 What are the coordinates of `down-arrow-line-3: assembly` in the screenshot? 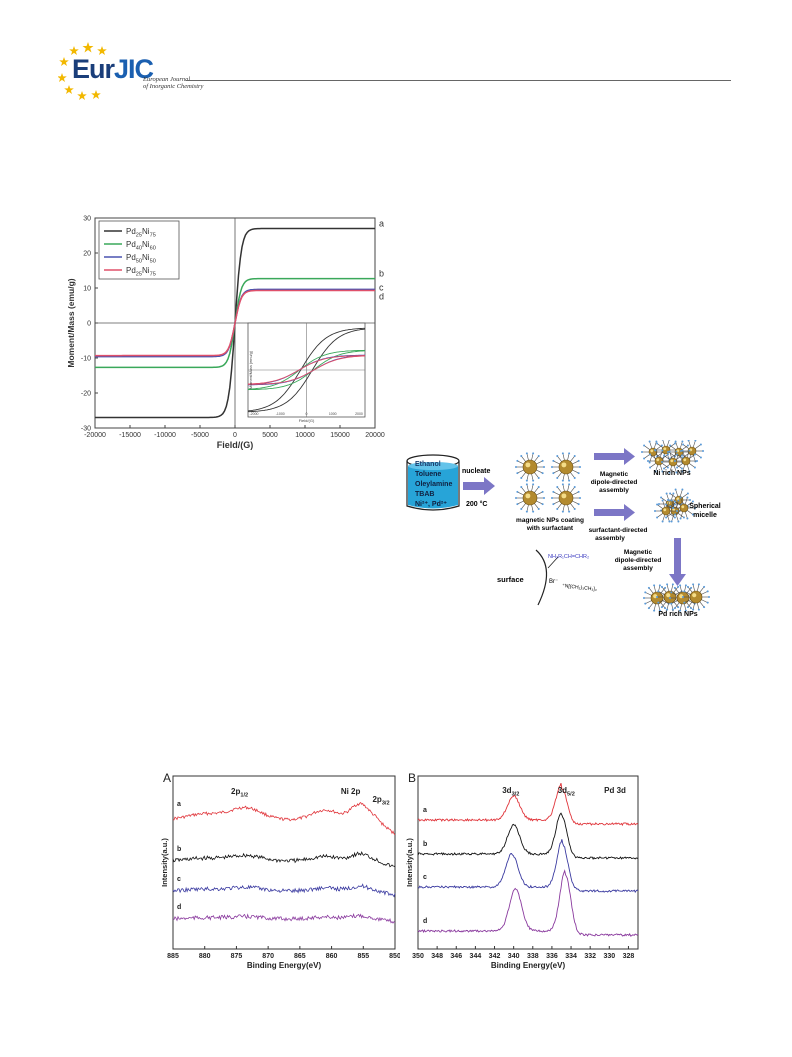 It's located at (638, 568).